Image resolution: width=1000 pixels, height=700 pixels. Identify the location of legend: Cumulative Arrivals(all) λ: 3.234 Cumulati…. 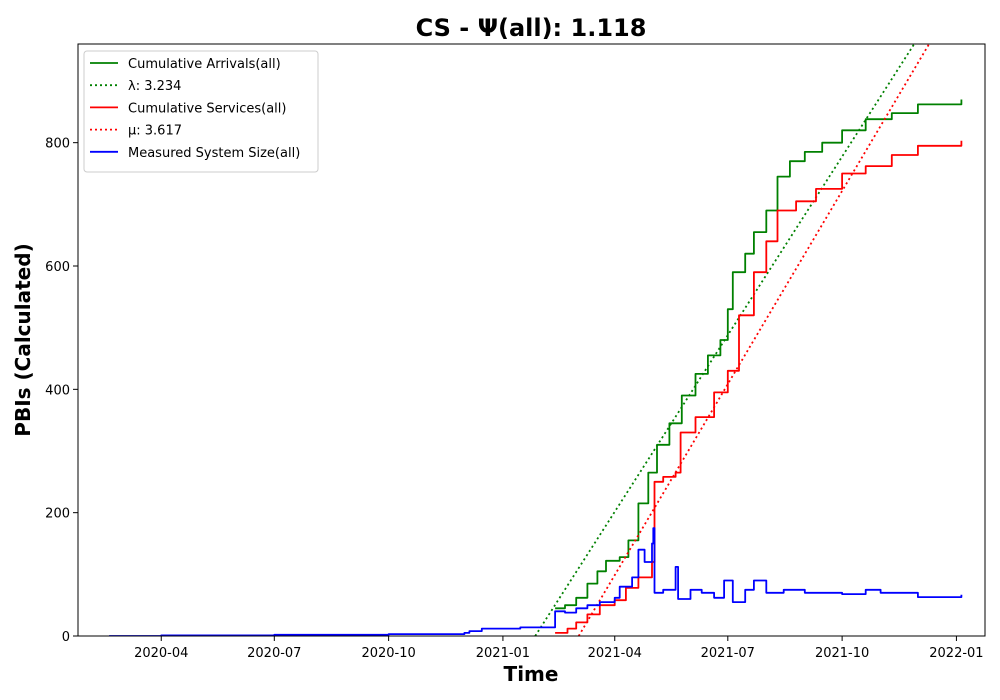
(201, 111).